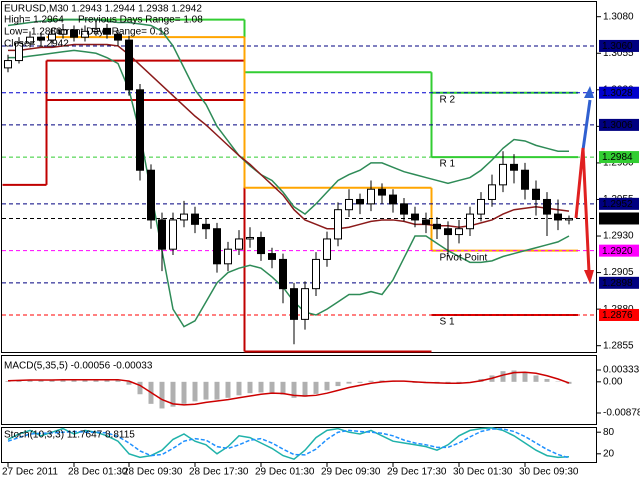 This screenshot has height=480, width=640. Describe the element at coordinates (618, 16) in the screenshot. I see `y-tick-label: 1.3080` at that location.